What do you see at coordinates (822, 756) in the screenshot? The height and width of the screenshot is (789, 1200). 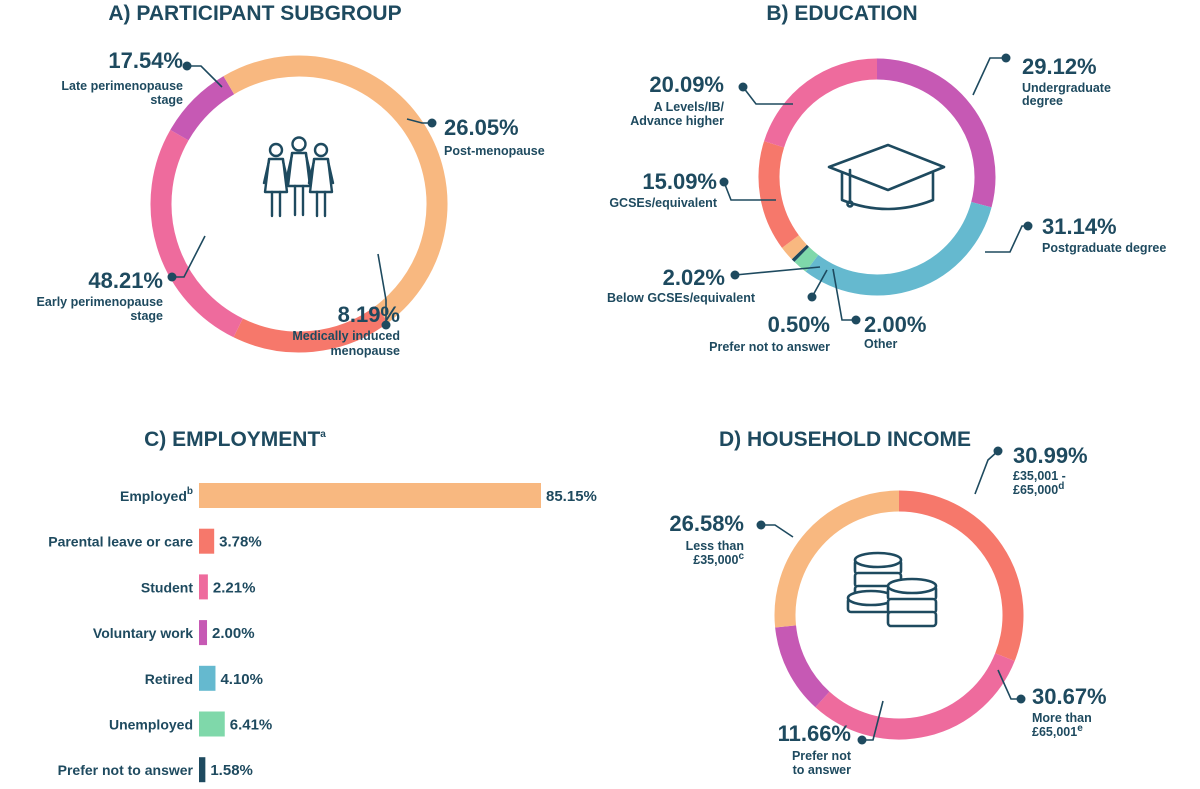 I see `income-label-prefer: Prefer not` at bounding box center [822, 756].